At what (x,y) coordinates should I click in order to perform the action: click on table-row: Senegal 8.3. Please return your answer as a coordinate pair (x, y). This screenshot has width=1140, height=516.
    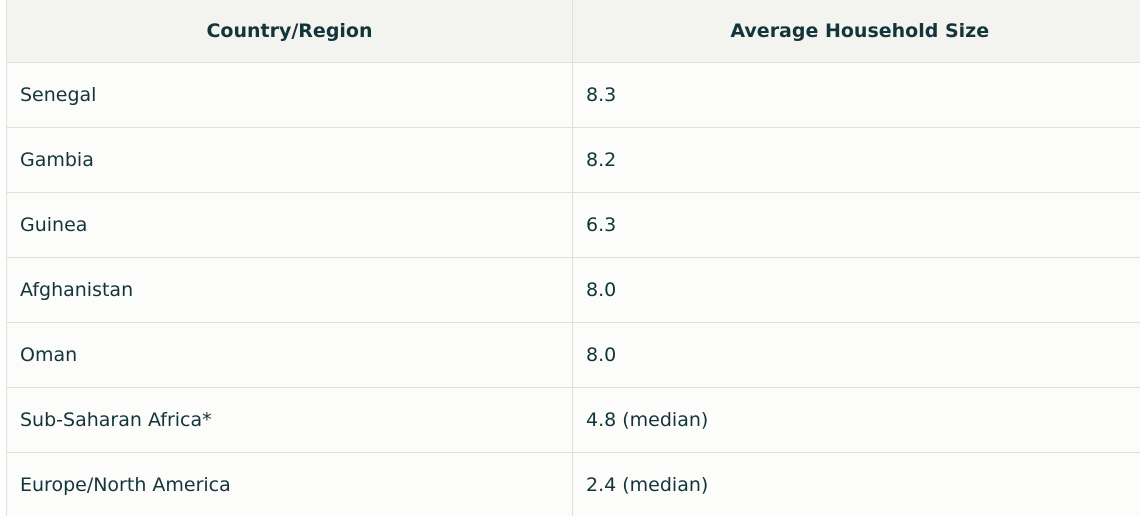
    Looking at the image, I should click on (573, 95).